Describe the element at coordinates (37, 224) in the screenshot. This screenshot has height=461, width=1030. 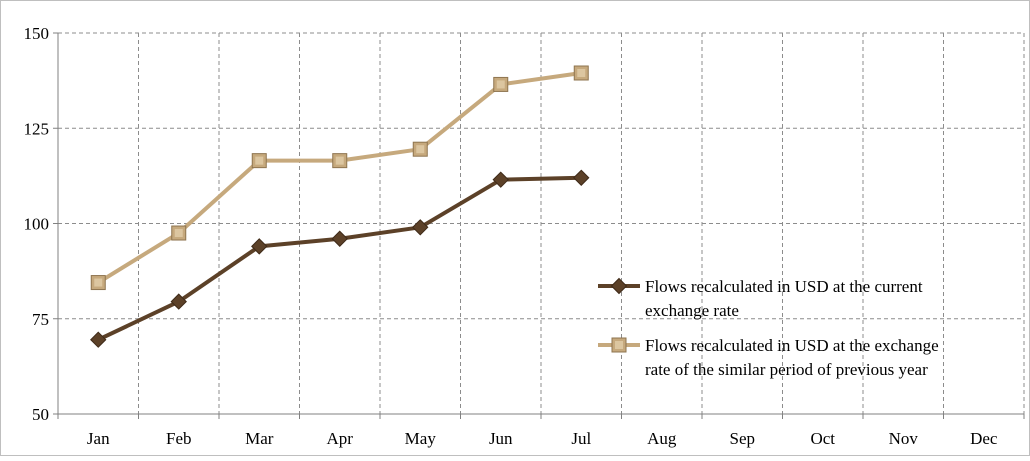
I see `y-tick-label: 100` at that location.